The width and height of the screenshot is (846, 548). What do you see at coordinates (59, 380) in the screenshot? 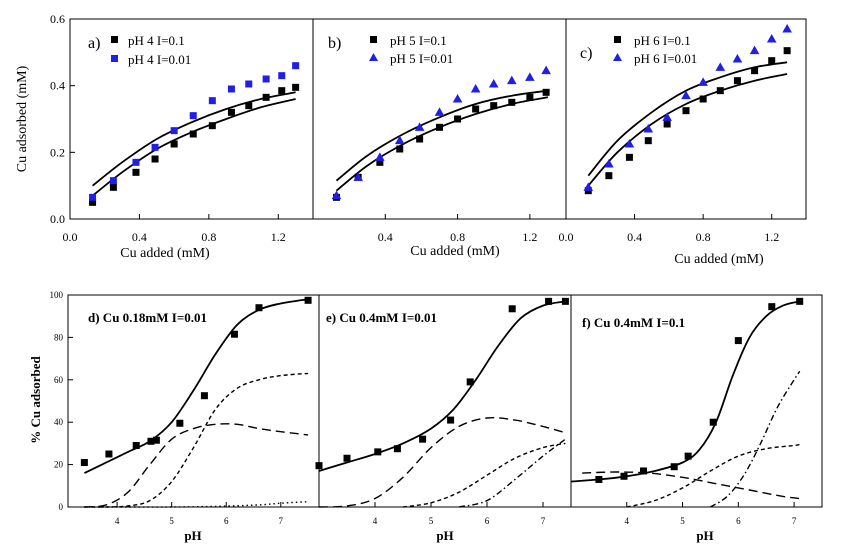
I see `y-tick-label: 60` at bounding box center [59, 380].